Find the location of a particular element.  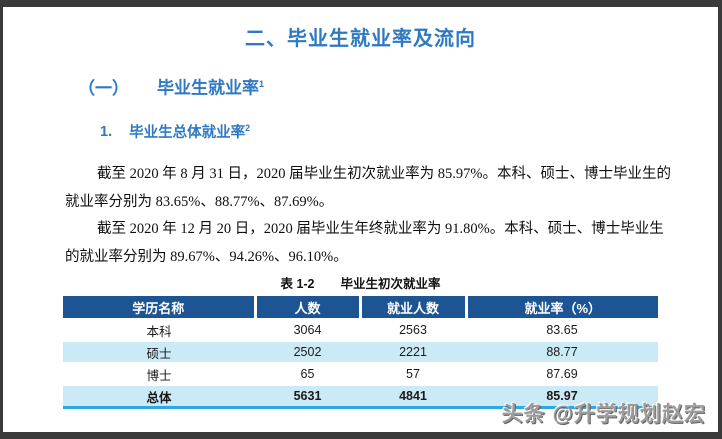

header-count: 人数 is located at coordinates (306, 308).